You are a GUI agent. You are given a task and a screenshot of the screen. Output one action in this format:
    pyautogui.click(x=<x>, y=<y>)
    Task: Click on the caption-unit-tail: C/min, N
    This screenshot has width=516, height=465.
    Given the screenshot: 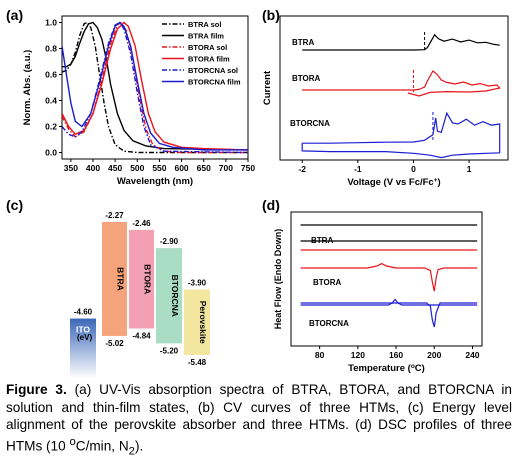 What is the action you would take?
    pyautogui.click(x=102, y=446)
    